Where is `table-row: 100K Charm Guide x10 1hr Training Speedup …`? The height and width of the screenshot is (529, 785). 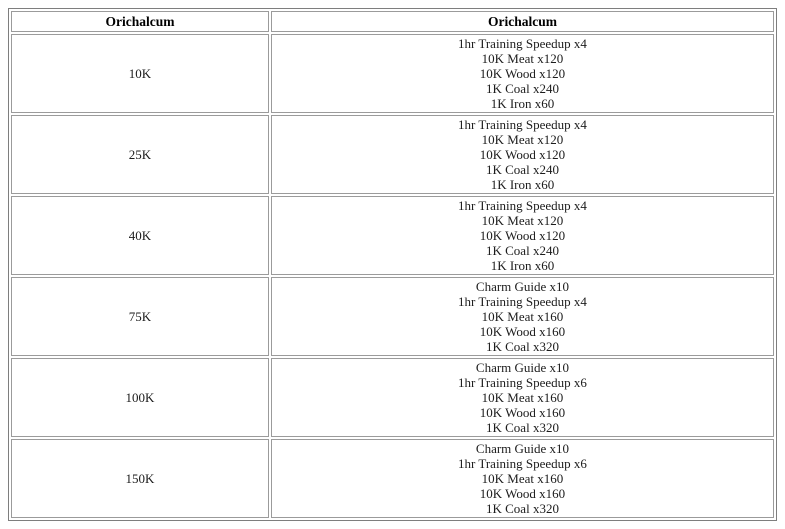 table-row: 100K Charm Guide x10 1hr Training Speedup … is located at coordinates (392, 397).